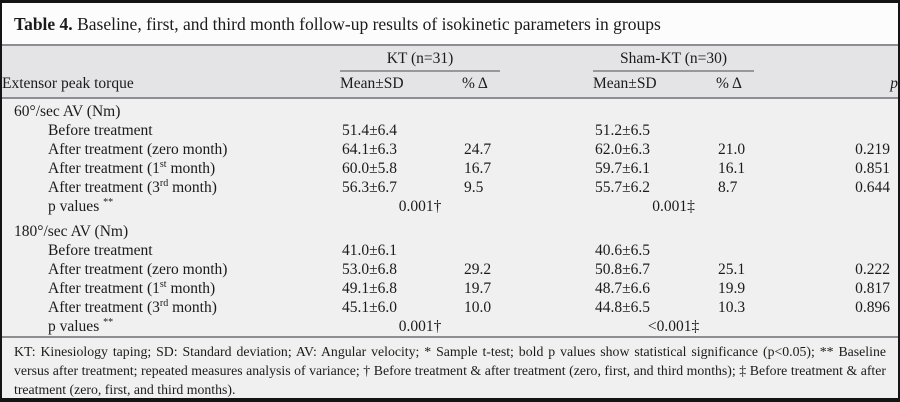 This screenshot has width=900, height=402. What do you see at coordinates (623, 288) in the screenshot?
I see `cell-sham-mean: 48.7±6.6` at bounding box center [623, 288].